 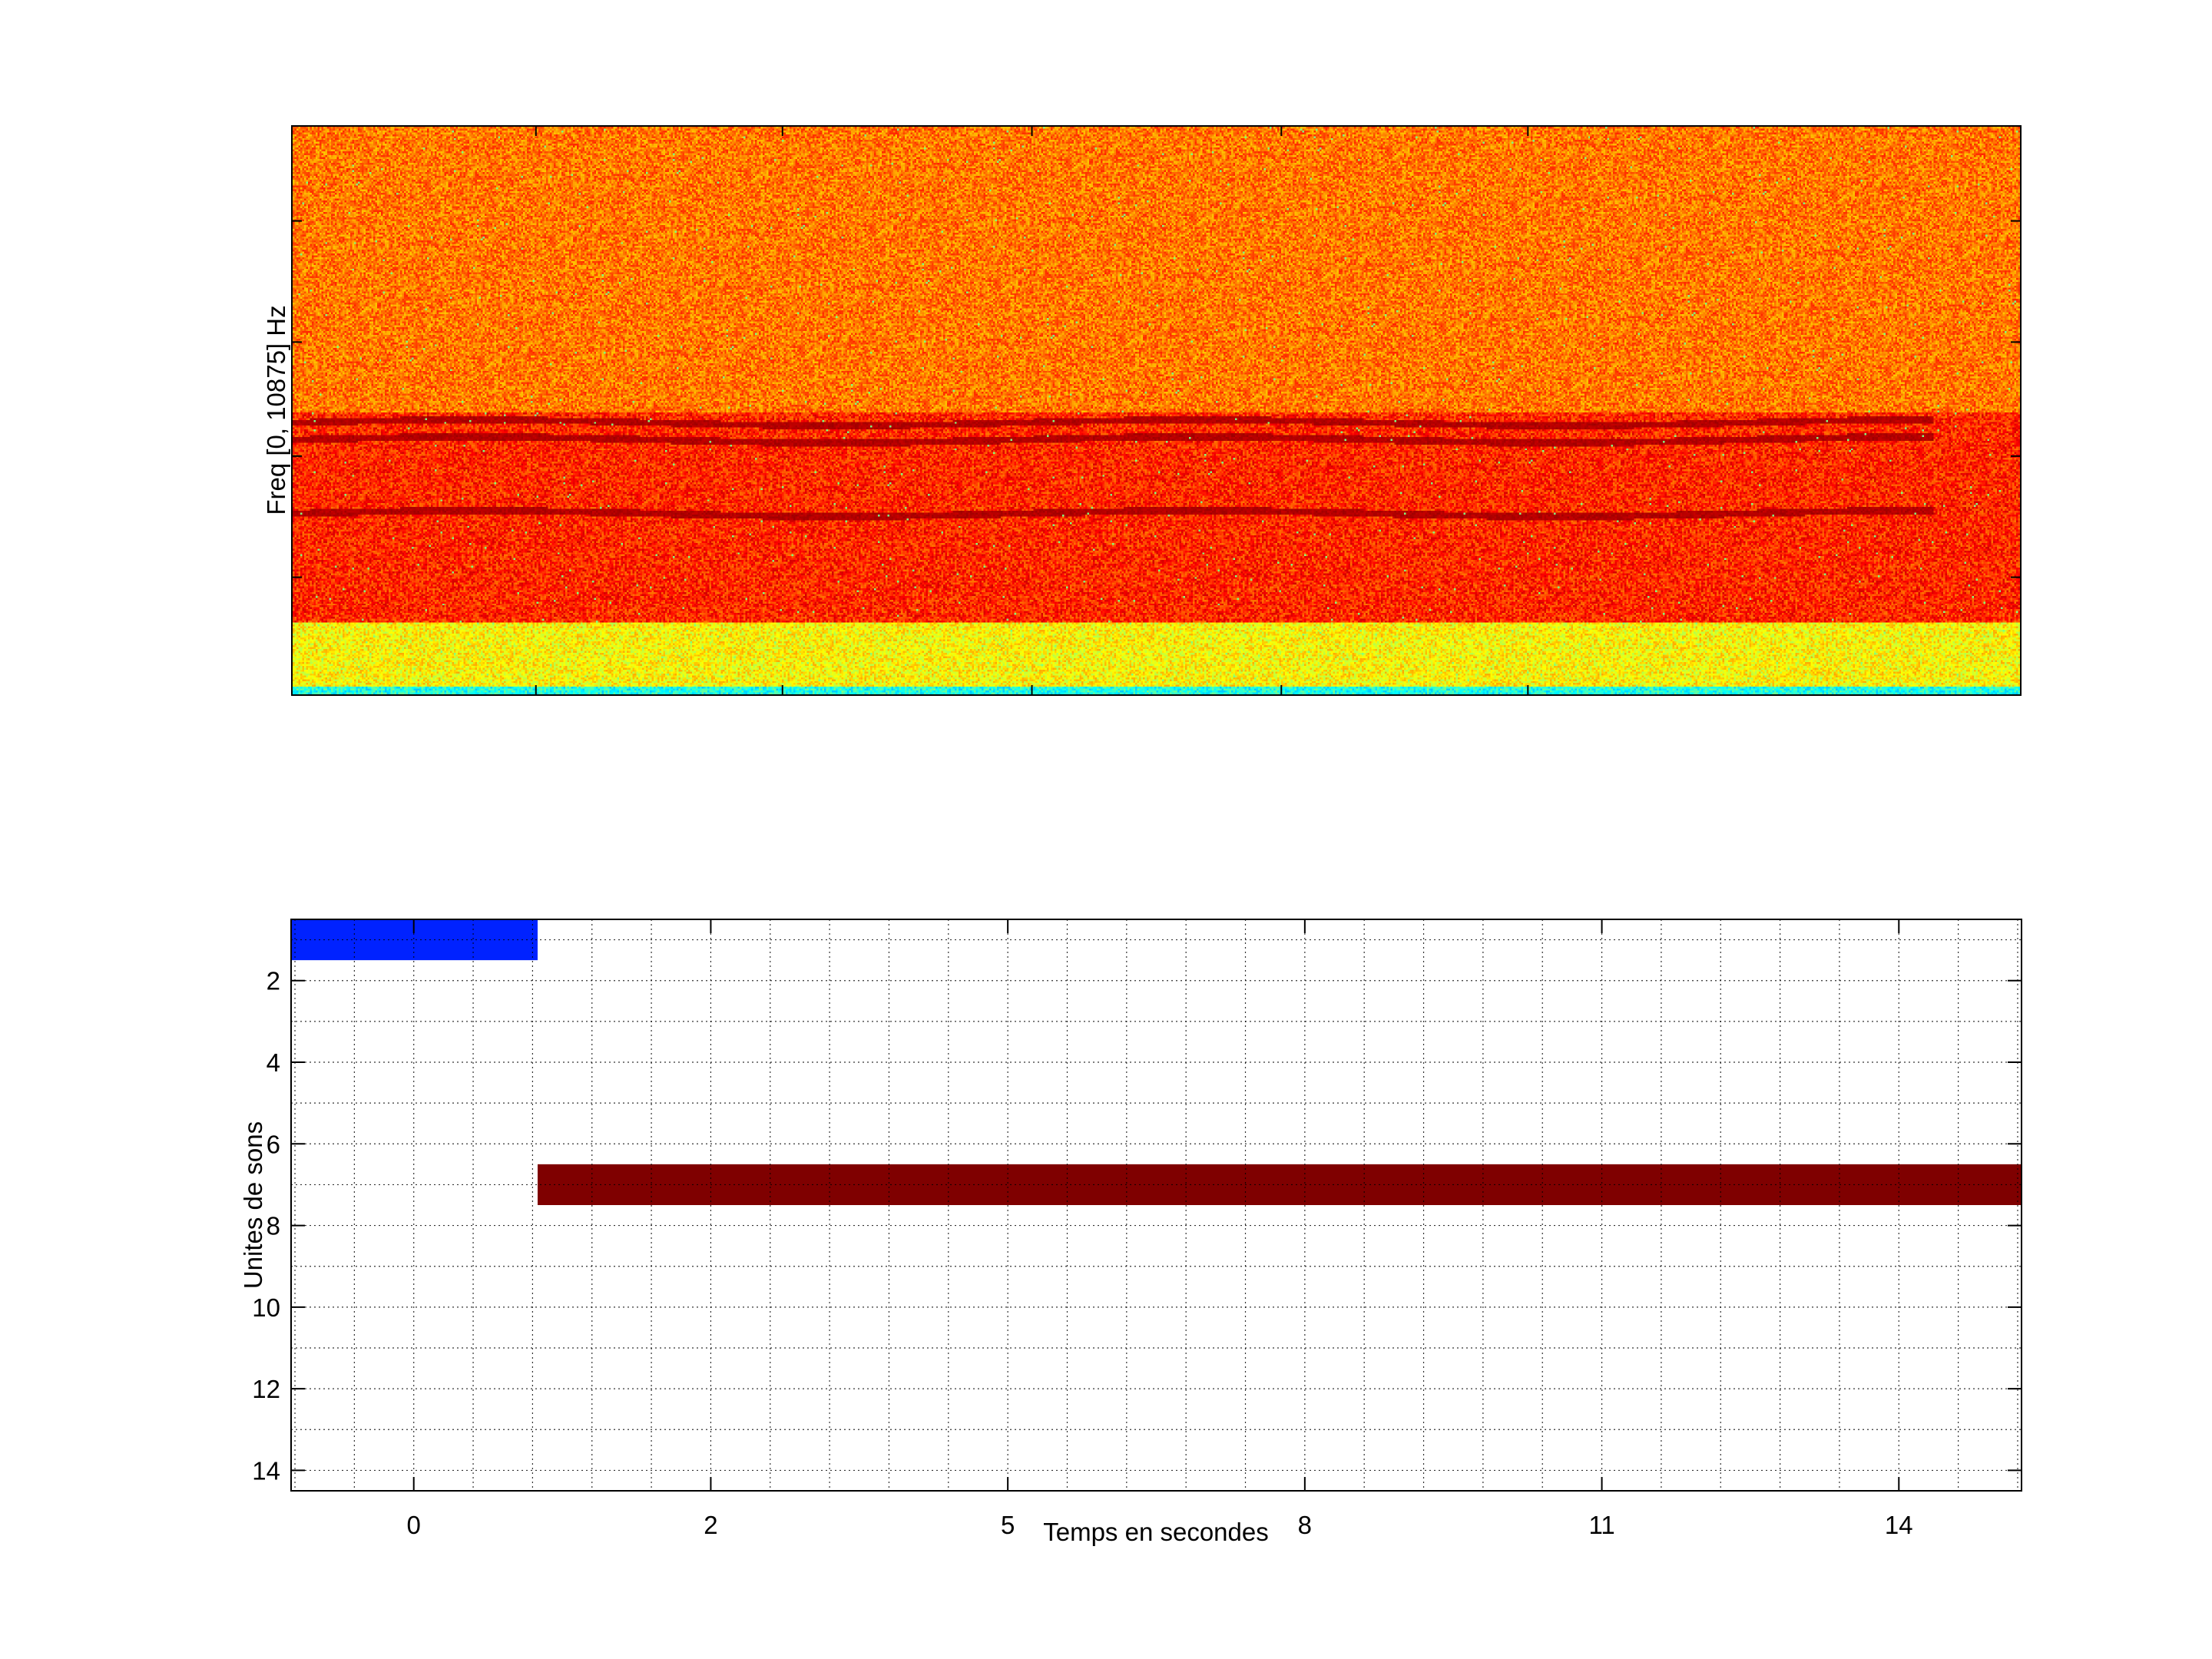 I want to click on ytick-label: 14, so click(x=266, y=1471).